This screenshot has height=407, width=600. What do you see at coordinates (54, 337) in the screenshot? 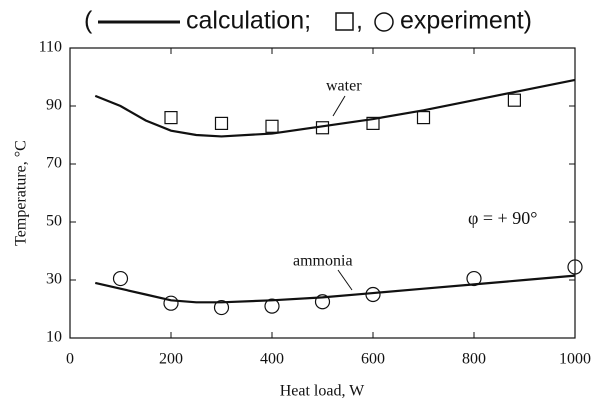
I see `y-tick-label: 10` at bounding box center [54, 337].